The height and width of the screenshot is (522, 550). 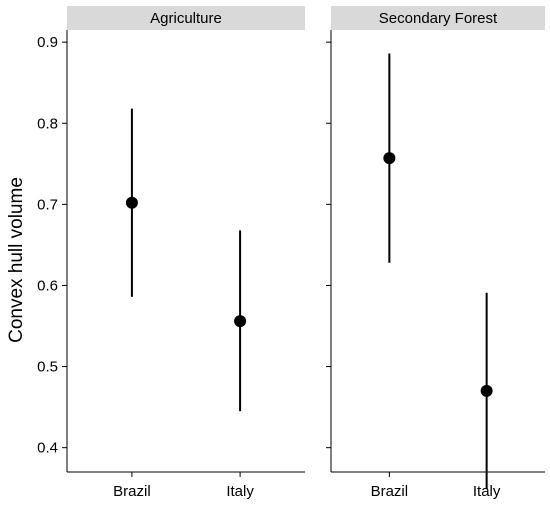 What do you see at coordinates (16, 260) in the screenshot?
I see `y-axis-title: Convex hull volume` at bounding box center [16, 260].